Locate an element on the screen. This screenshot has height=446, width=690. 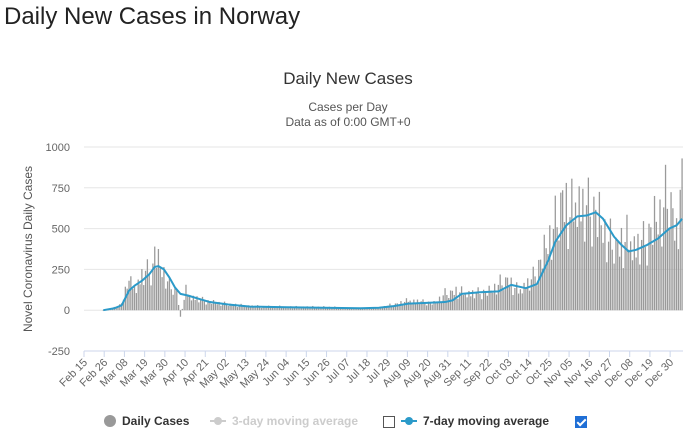
legend-7-day-average: 7-day moving average is located at coordinates (475, 421).